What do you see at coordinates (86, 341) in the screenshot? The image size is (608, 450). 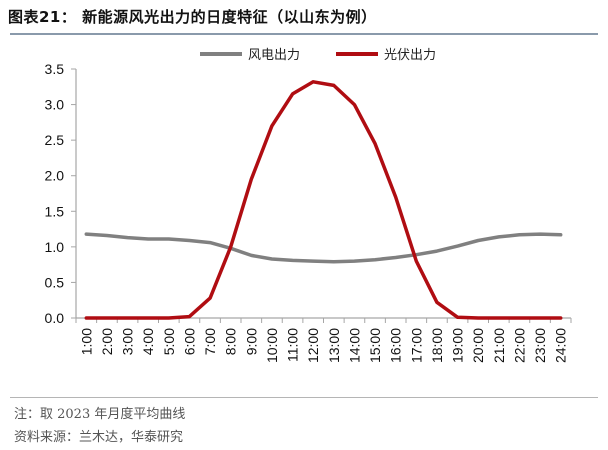 I see `x-tick-label: 1:00` at bounding box center [86, 341].